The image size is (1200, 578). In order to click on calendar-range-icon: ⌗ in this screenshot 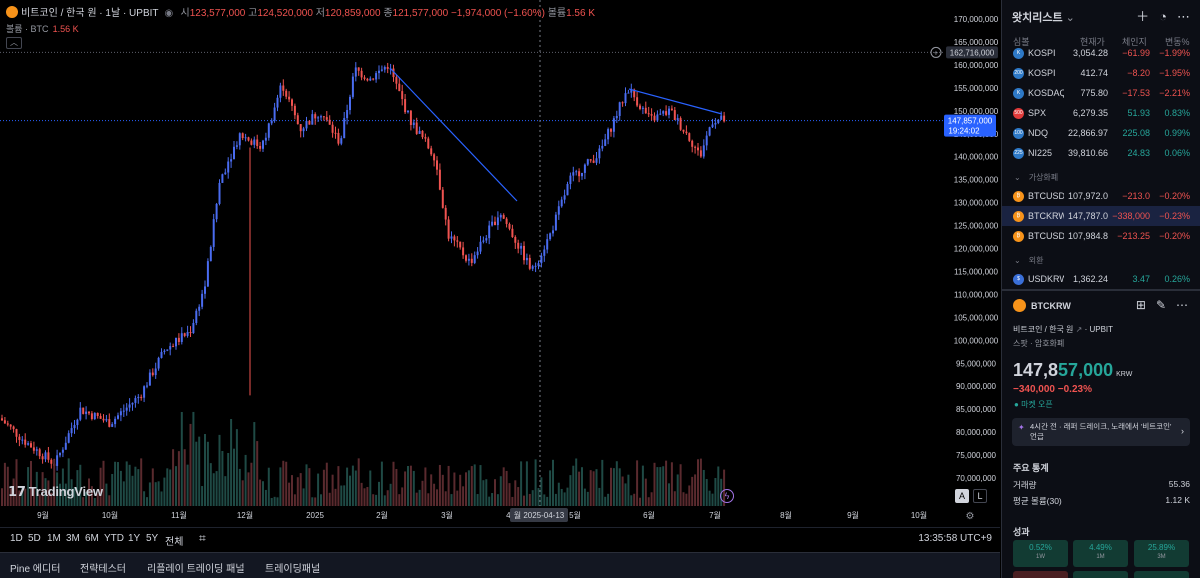, I will do `click(202, 538)`.